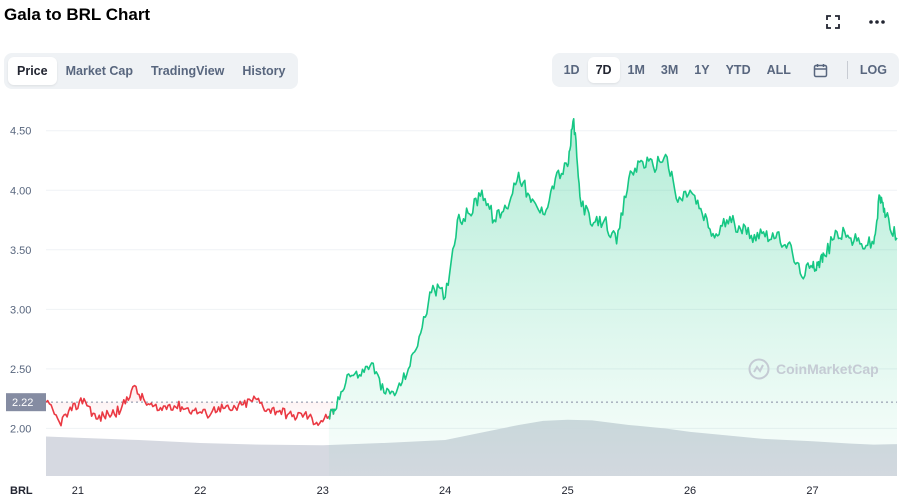 Image resolution: width=913 pixels, height=499 pixels. What do you see at coordinates (873, 70) in the screenshot?
I see `log-scale-button: LOG` at bounding box center [873, 70].